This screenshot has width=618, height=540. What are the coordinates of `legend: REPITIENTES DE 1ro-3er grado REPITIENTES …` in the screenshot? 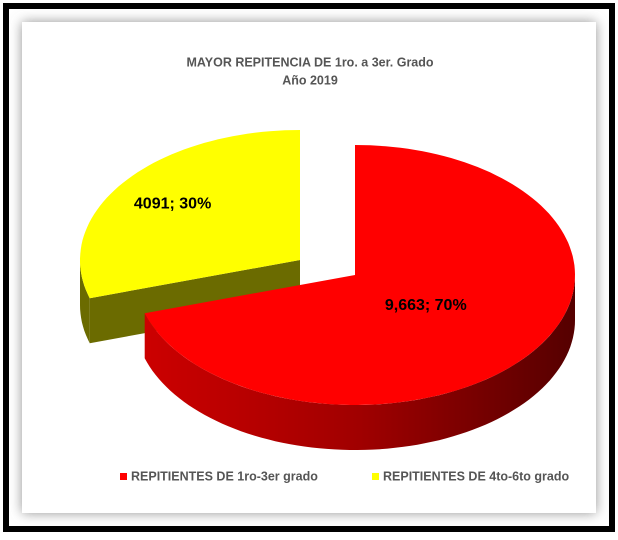 It's located at (344, 476).